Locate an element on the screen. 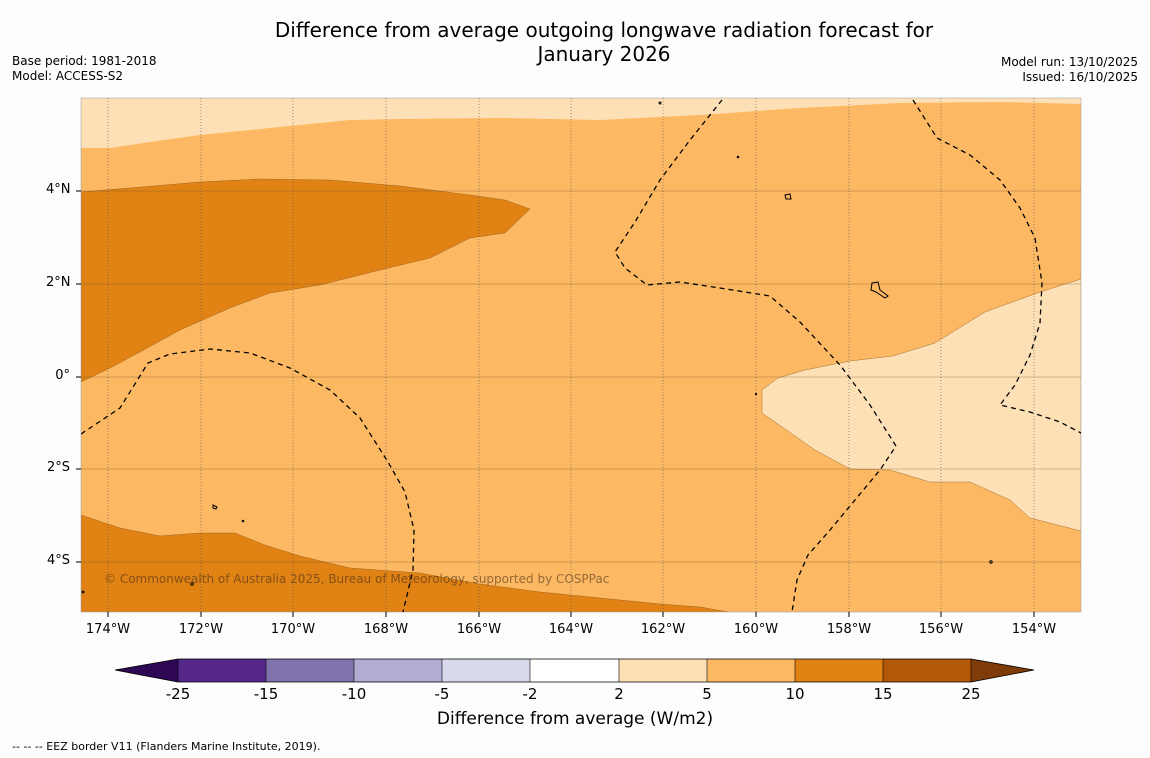  contour-2-5-east is located at coordinates (921, 405).